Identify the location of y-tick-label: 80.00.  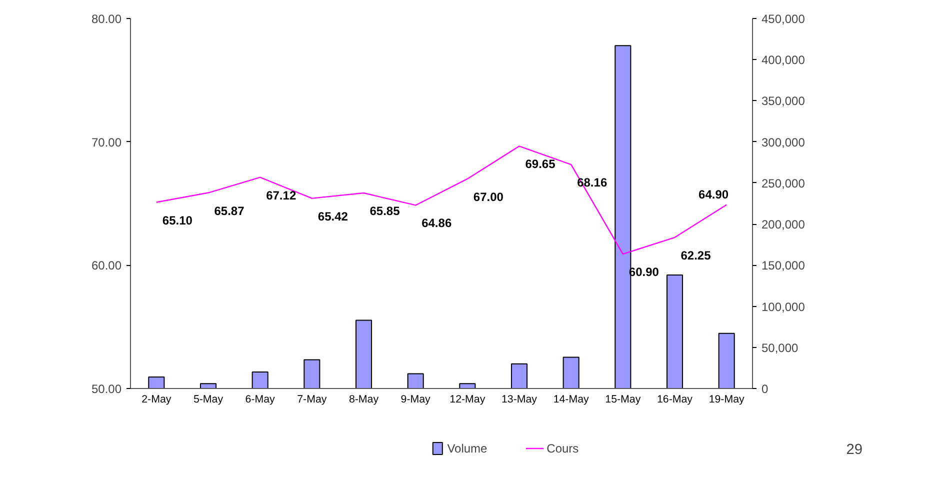
(106, 19).